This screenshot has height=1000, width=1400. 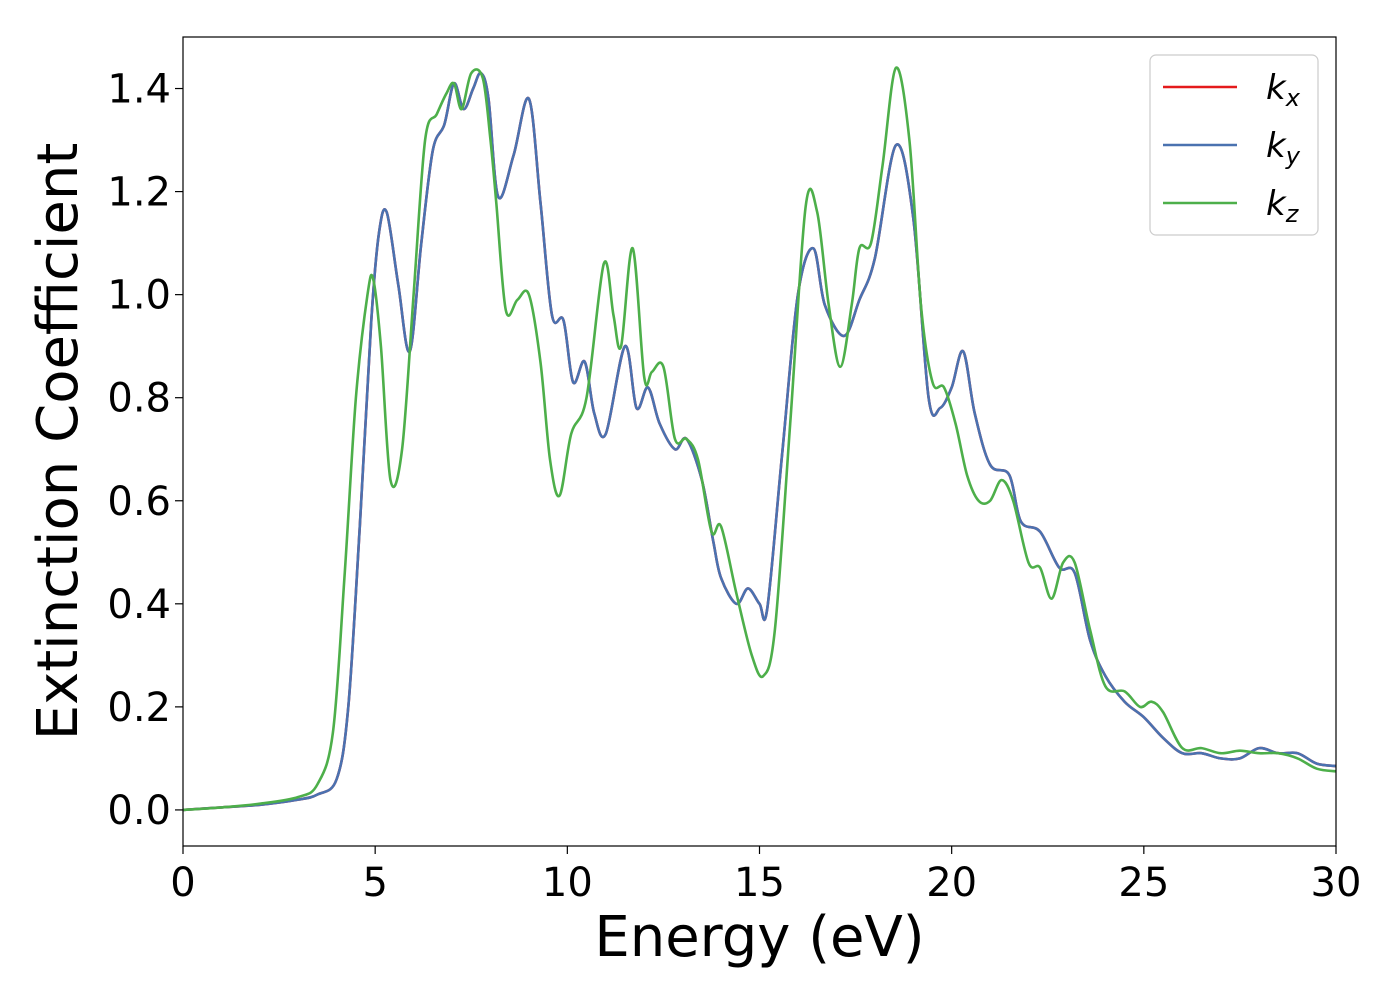 I want to click on x-tick-label: 0, so click(x=182, y=883).